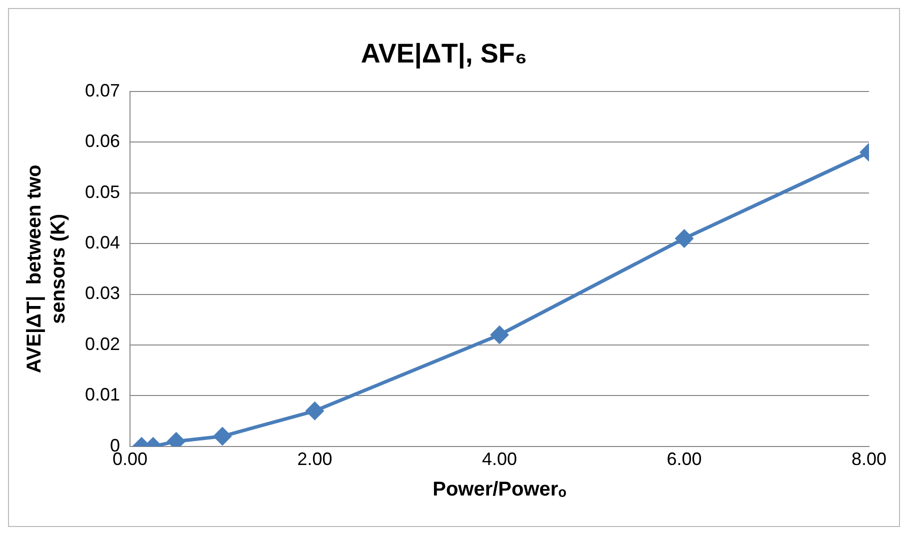 The width and height of the screenshot is (908, 535). Describe the element at coordinates (102, 394) in the screenshot. I see `y-tick-label: 0.01` at that location.